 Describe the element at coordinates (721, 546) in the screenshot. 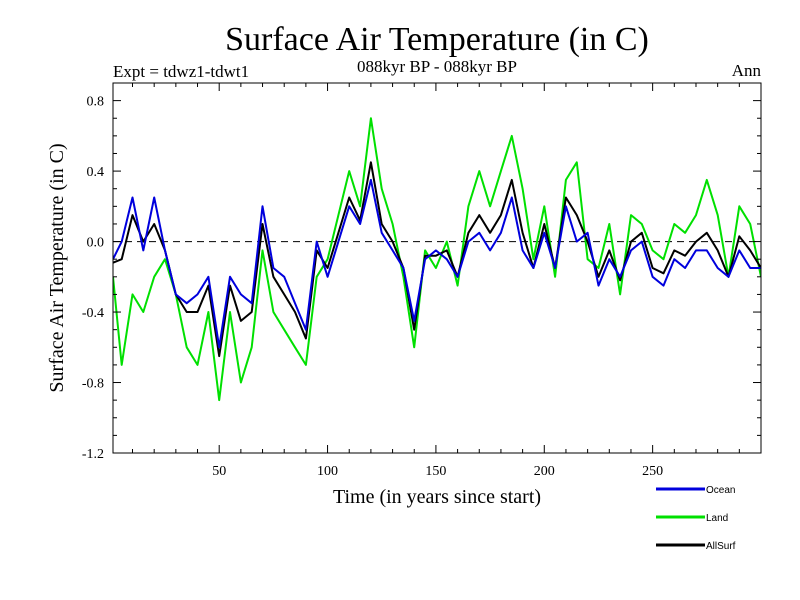

I see `legend-label-allsurf: AllSurf` at that location.